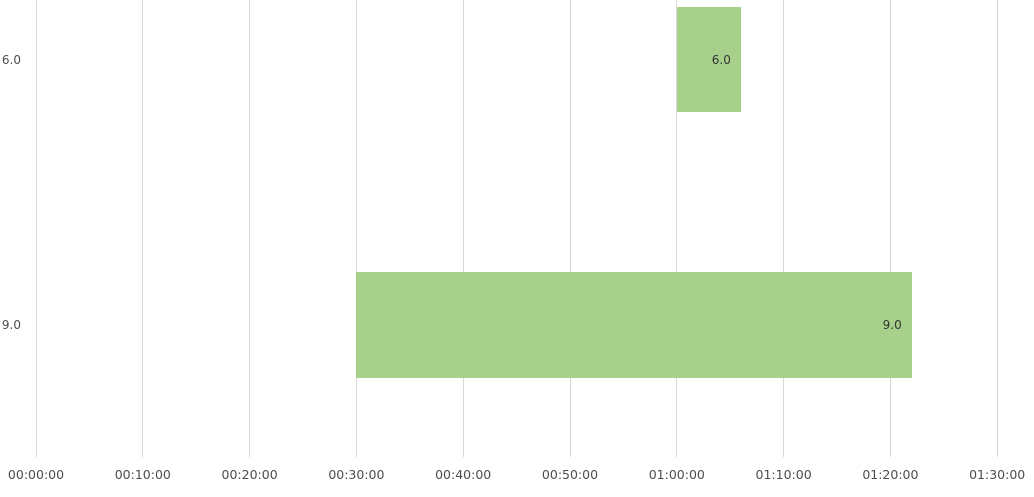  Describe the element at coordinates (142, 474) in the screenshot. I see `x-tick-label: 00:10:00` at that location.